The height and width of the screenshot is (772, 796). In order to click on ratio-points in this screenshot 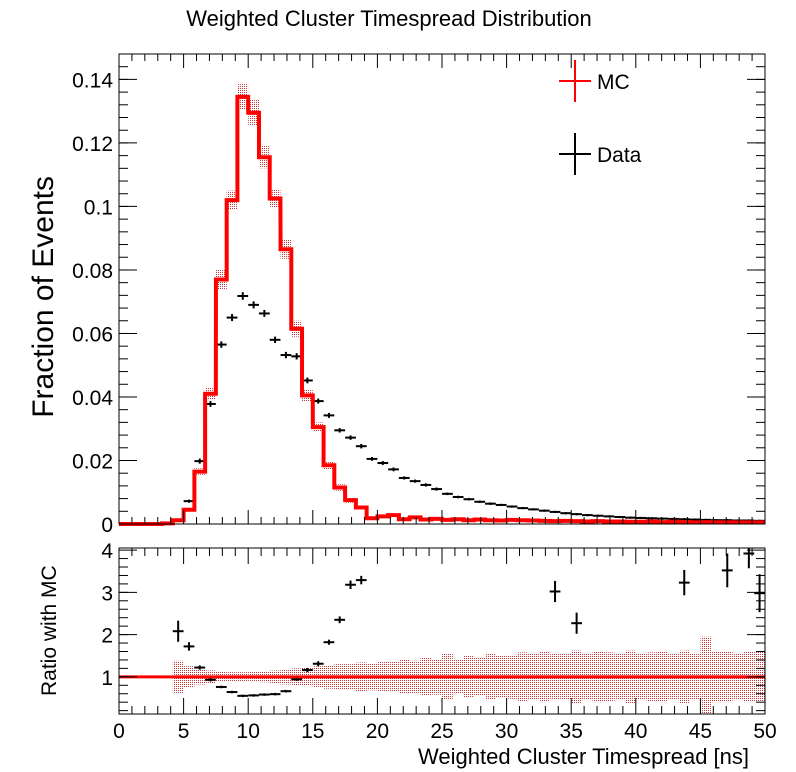, I will do `click(468, 623)`.